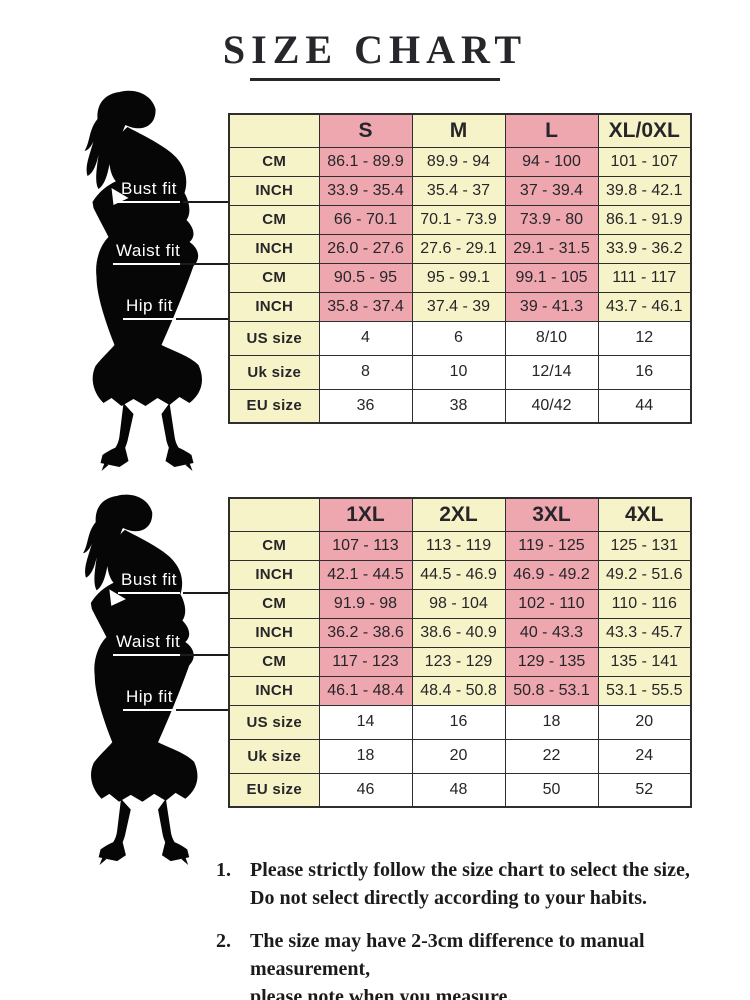 The height and width of the screenshot is (1000, 750). What do you see at coordinates (644, 574) in the screenshot?
I see `value-cell: 49.2 - 51.6` at bounding box center [644, 574].